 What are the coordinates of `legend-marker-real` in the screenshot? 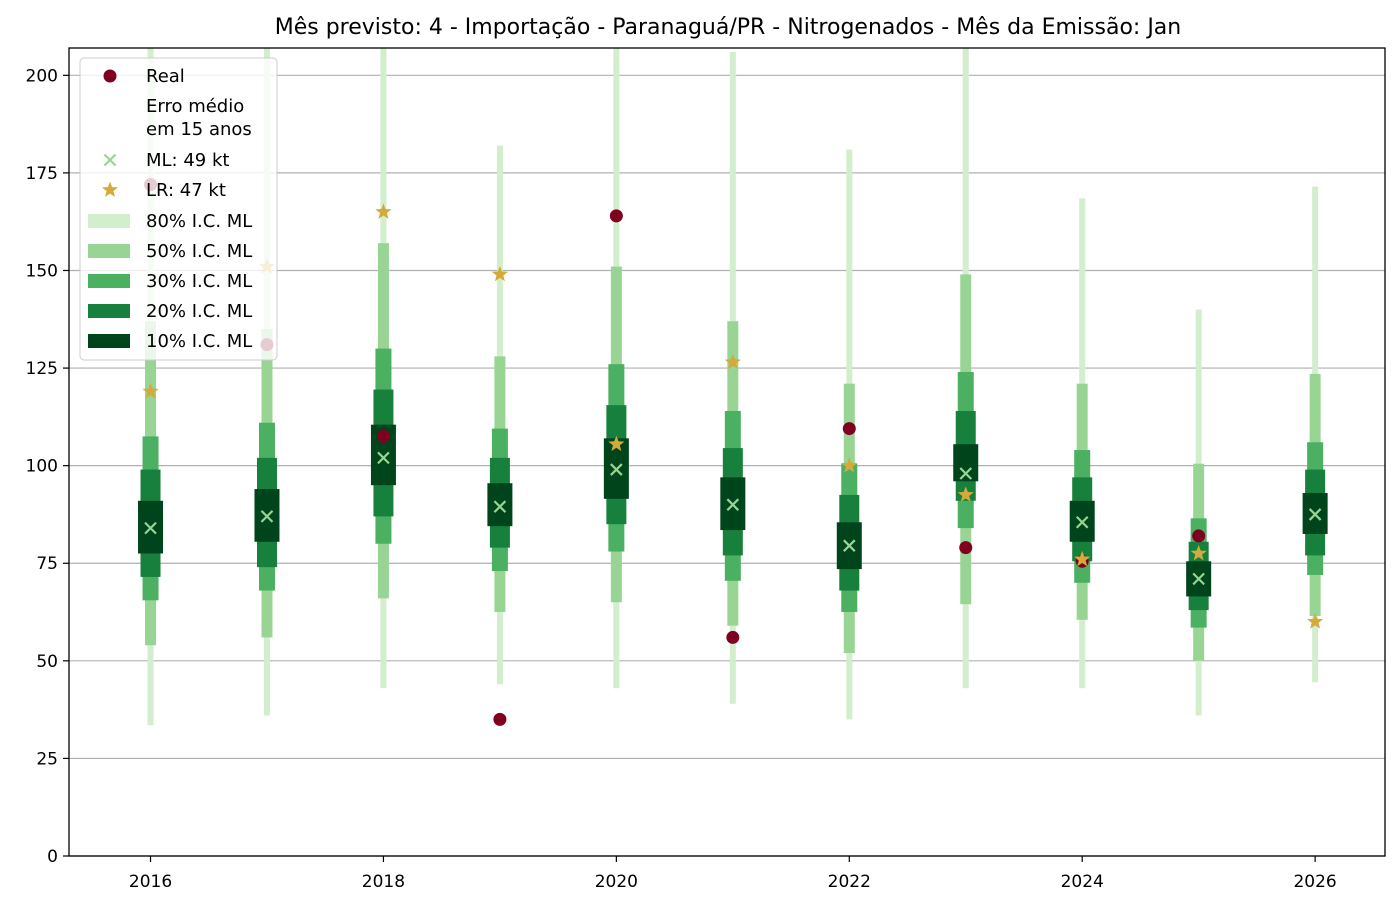 It's located at (110, 76).